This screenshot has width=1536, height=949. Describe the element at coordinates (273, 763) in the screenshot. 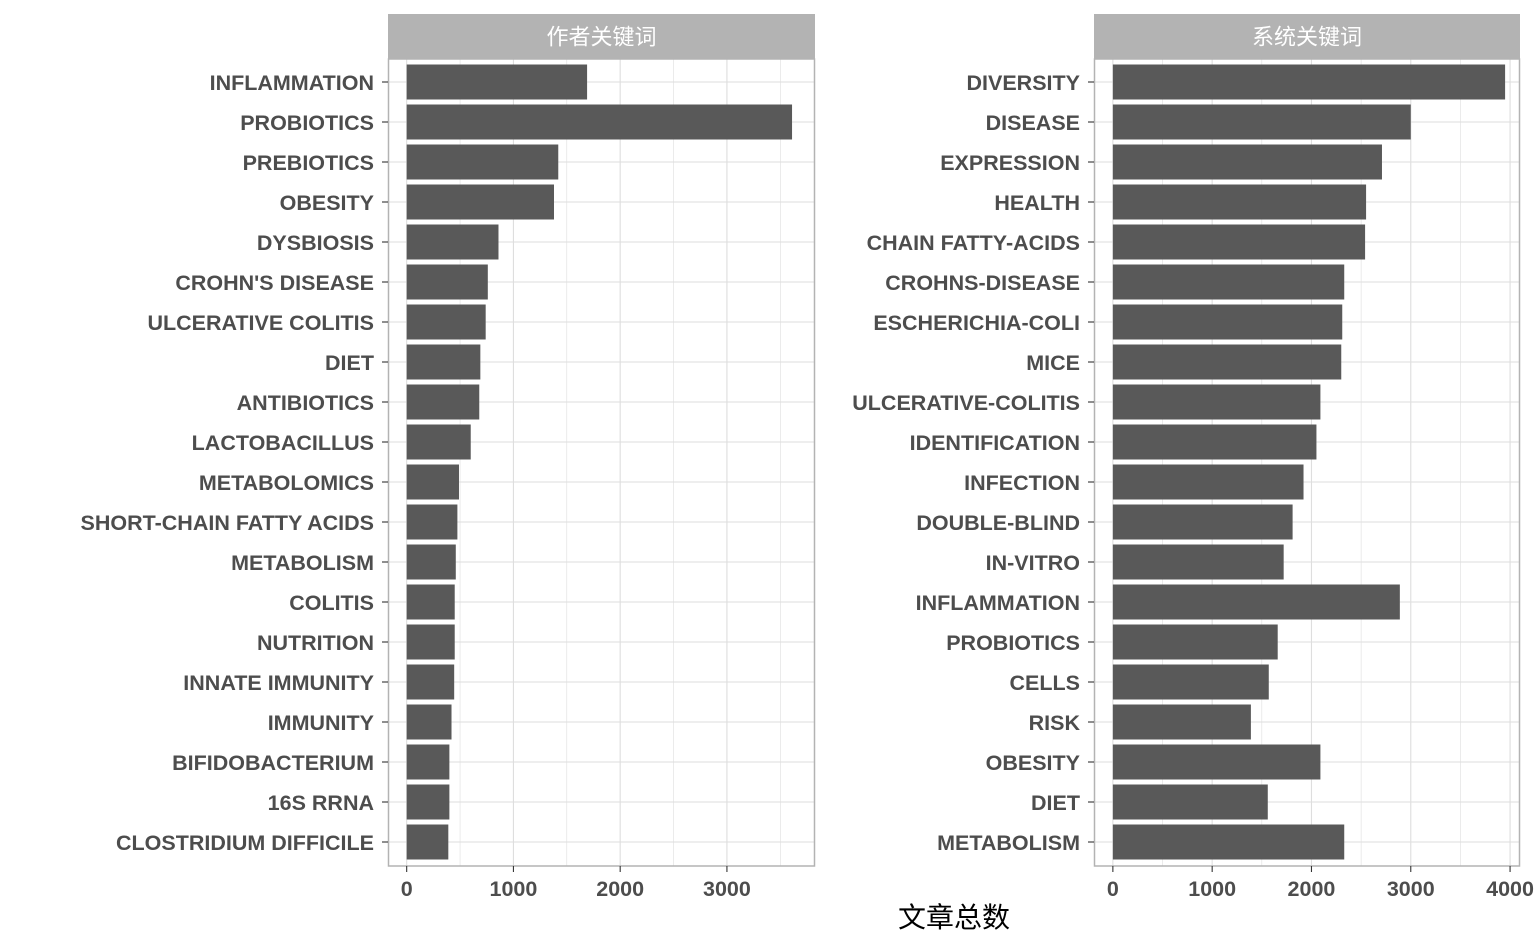

I see `category-label: BIFIDOBACTERIUM` at that location.